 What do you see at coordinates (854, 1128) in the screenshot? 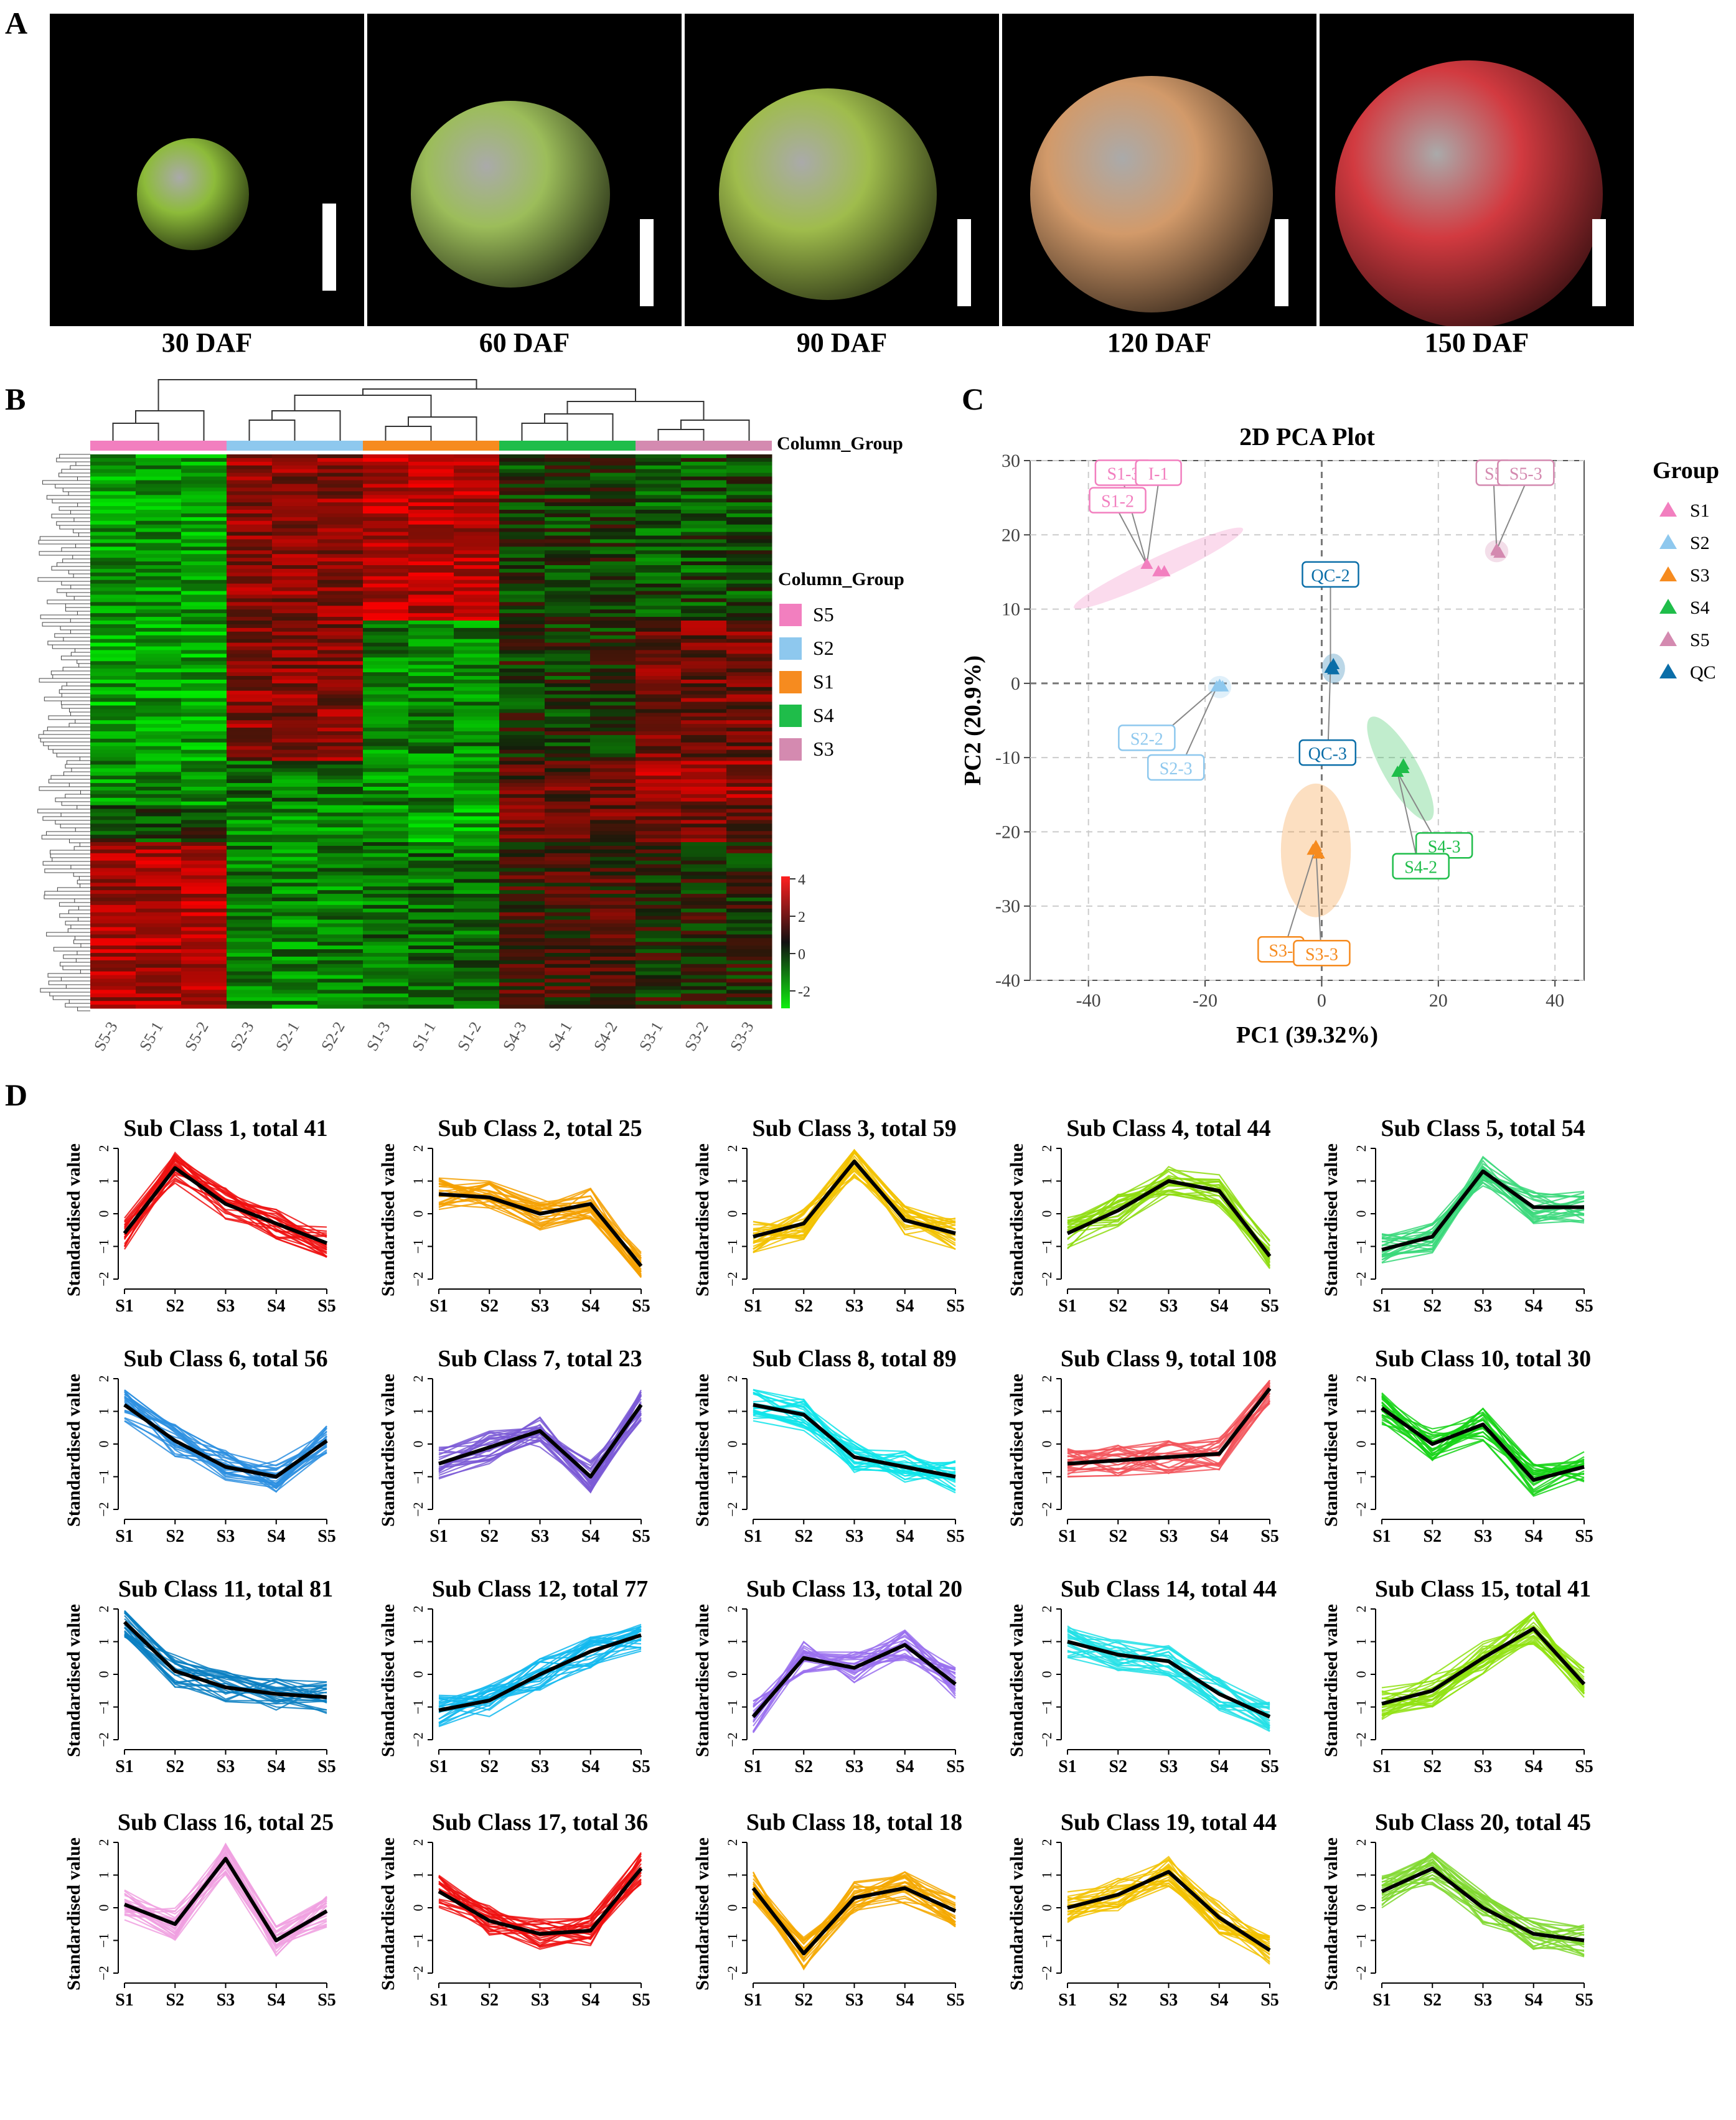
I see `subclass-title: Sub Class 3, total 59` at bounding box center [854, 1128].